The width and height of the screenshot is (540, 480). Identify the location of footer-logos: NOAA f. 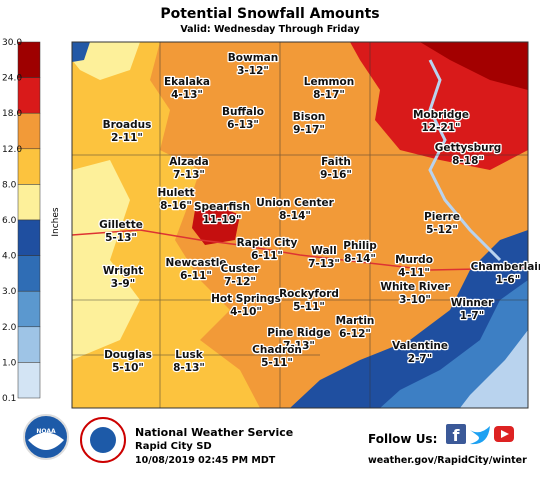
(268, 438).